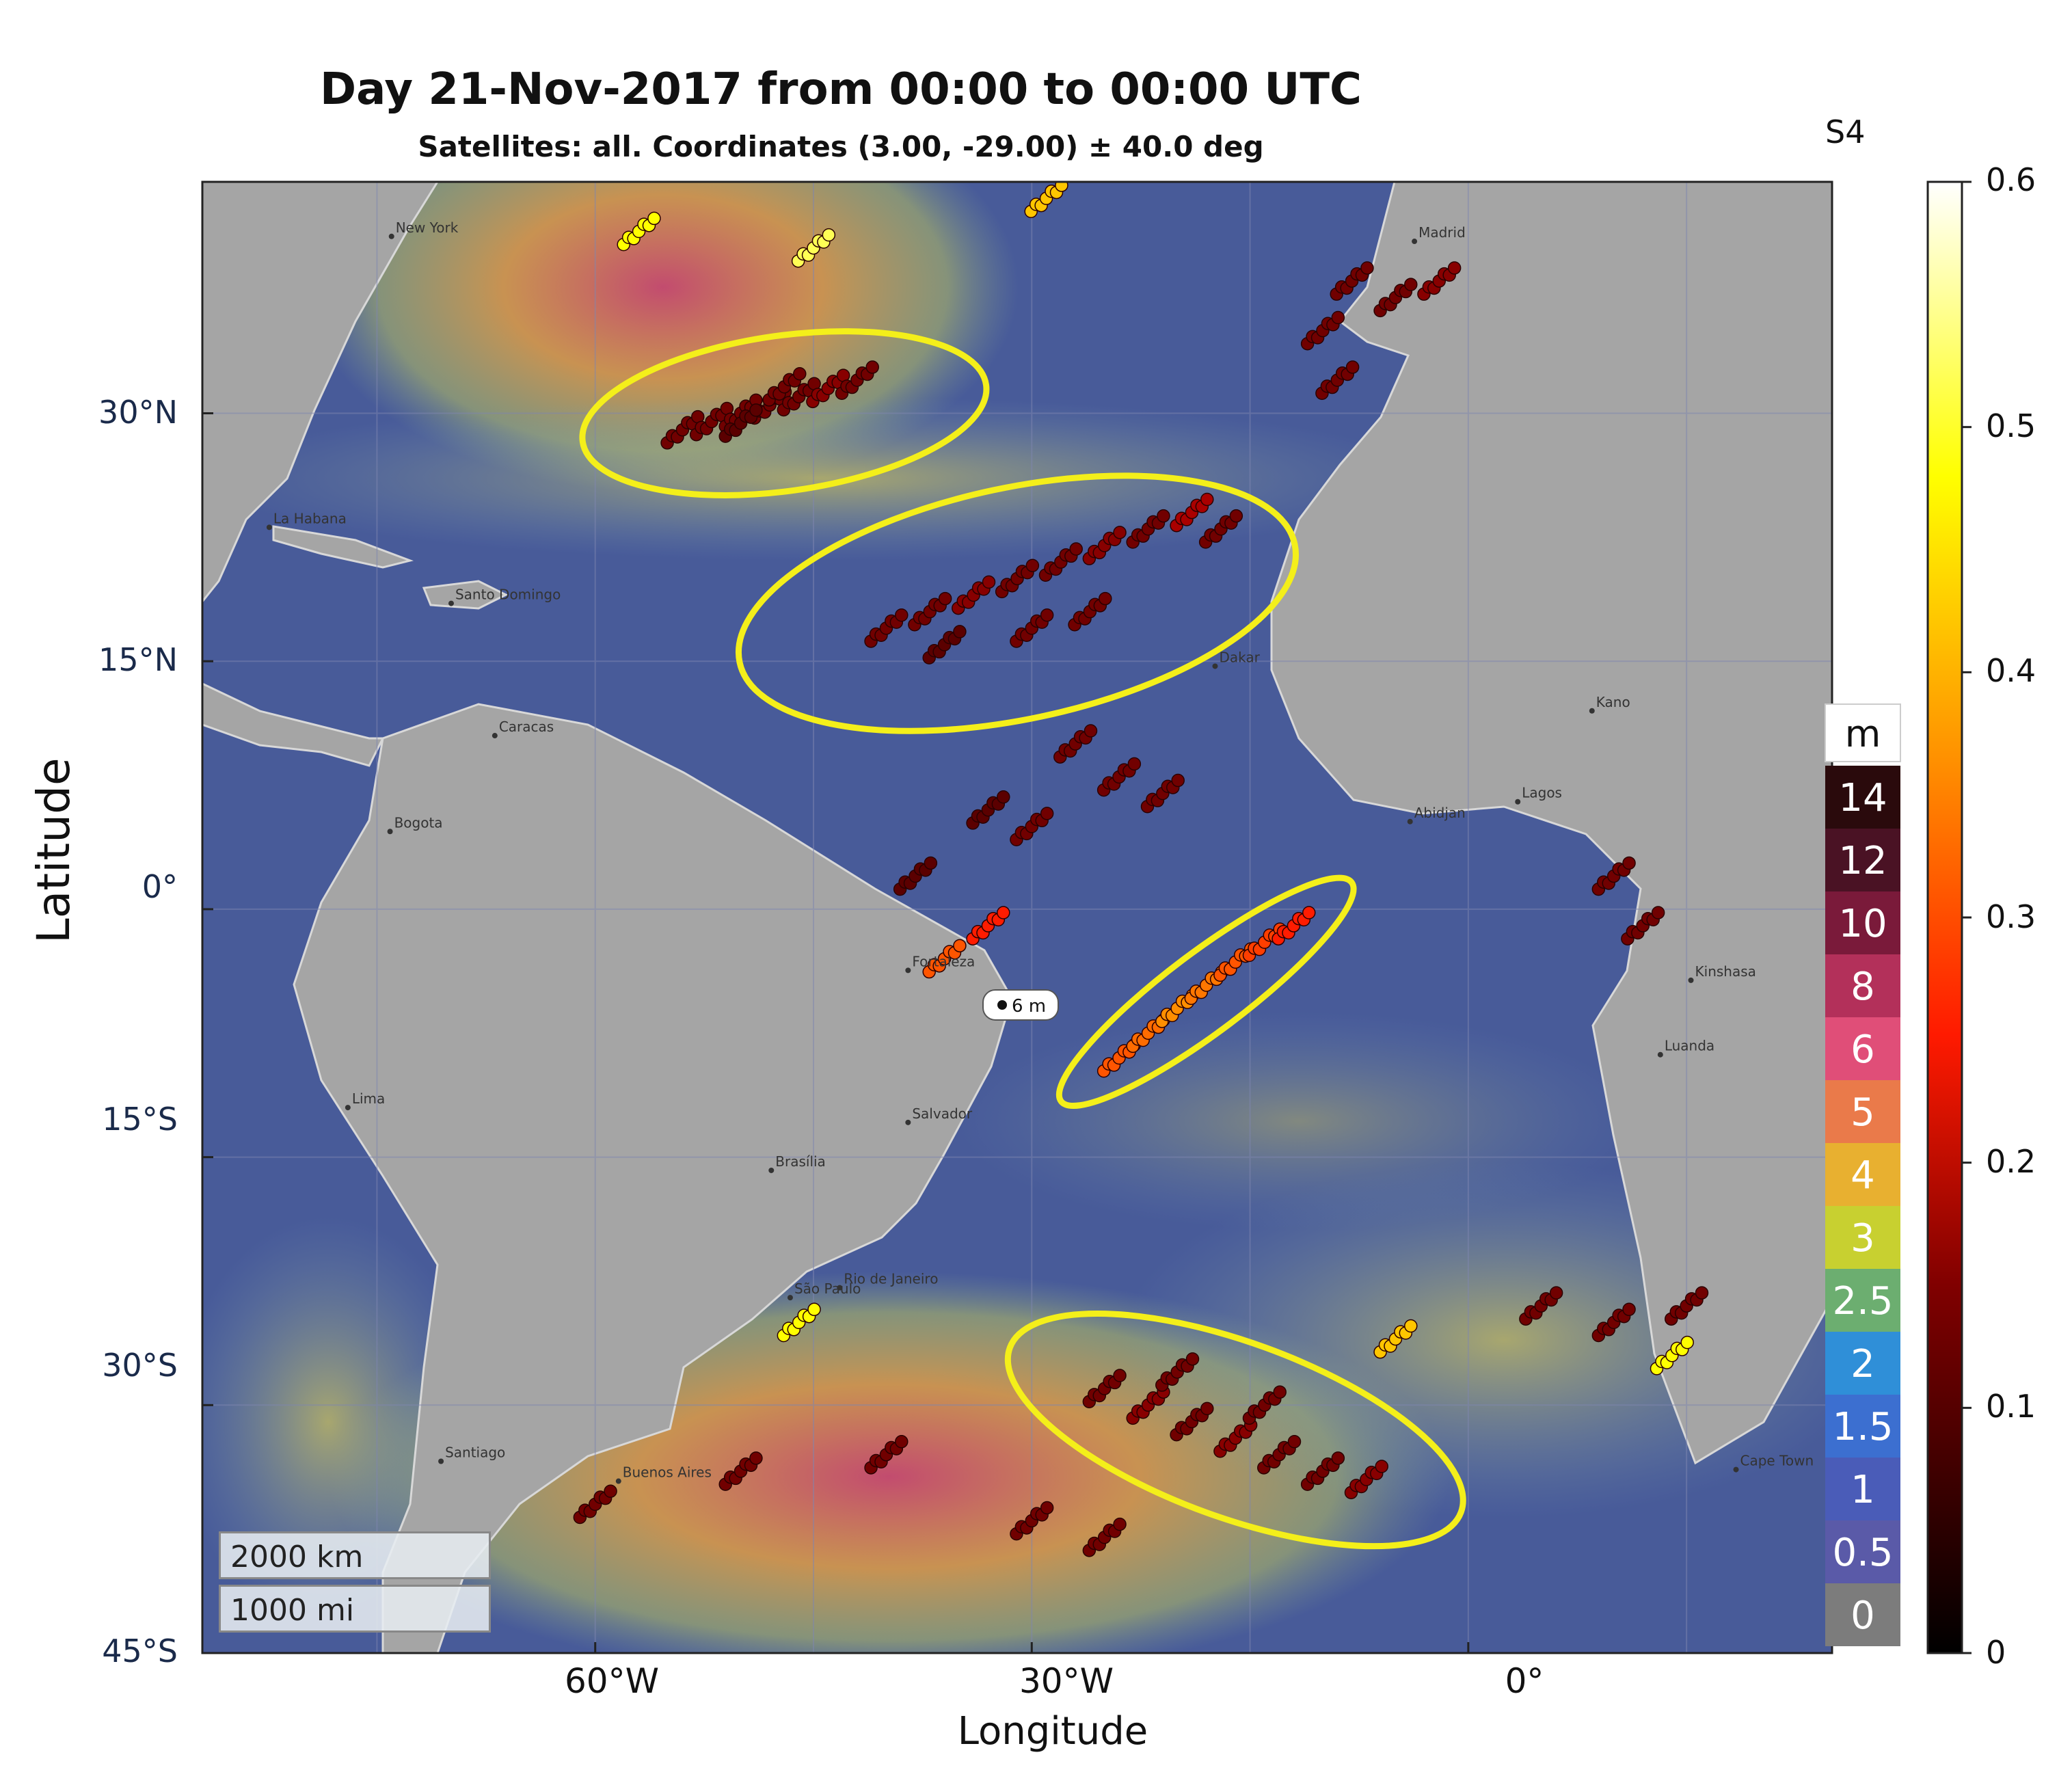  Describe the element at coordinates (138, 659) in the screenshot. I see `ytick-15N: 15°N` at that location.